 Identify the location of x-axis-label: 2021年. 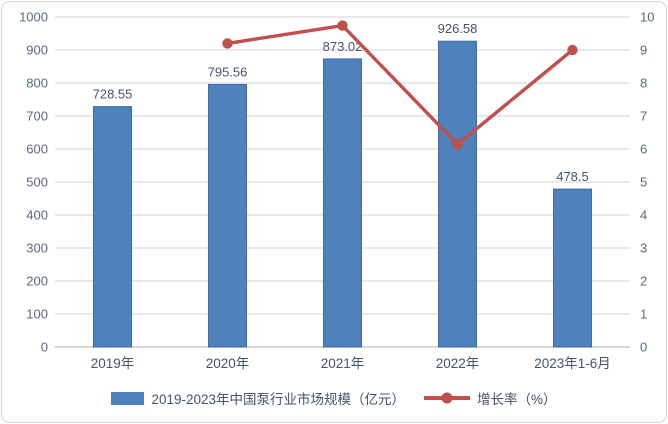
(343, 363).